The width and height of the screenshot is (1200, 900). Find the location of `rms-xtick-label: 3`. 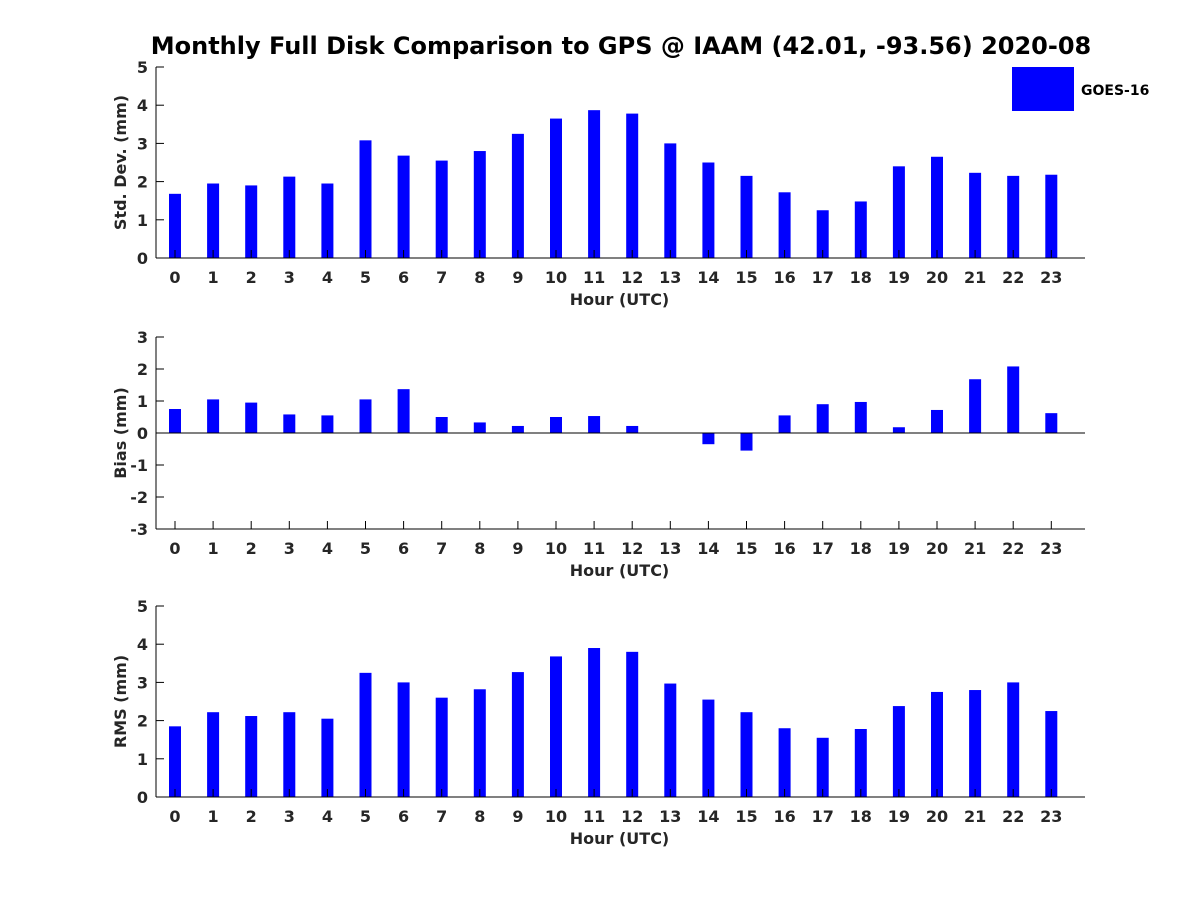

rms-xtick-label: 3 is located at coordinates (289, 816).